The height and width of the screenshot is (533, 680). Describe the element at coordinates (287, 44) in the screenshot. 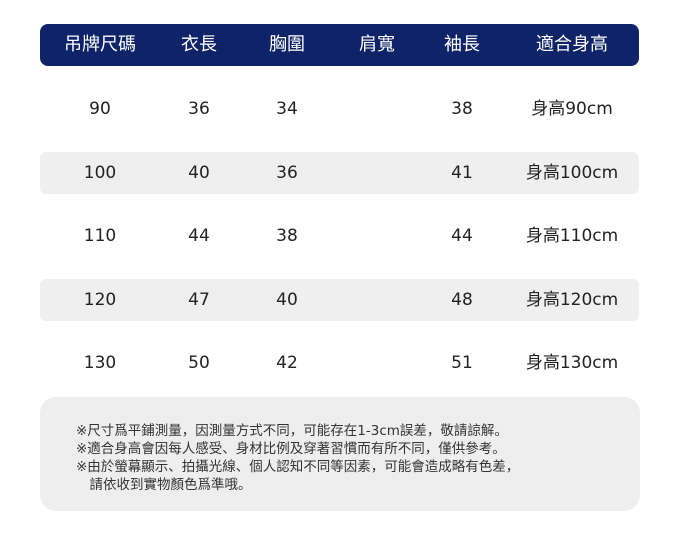

I see `header-chest: 胸圍` at that location.